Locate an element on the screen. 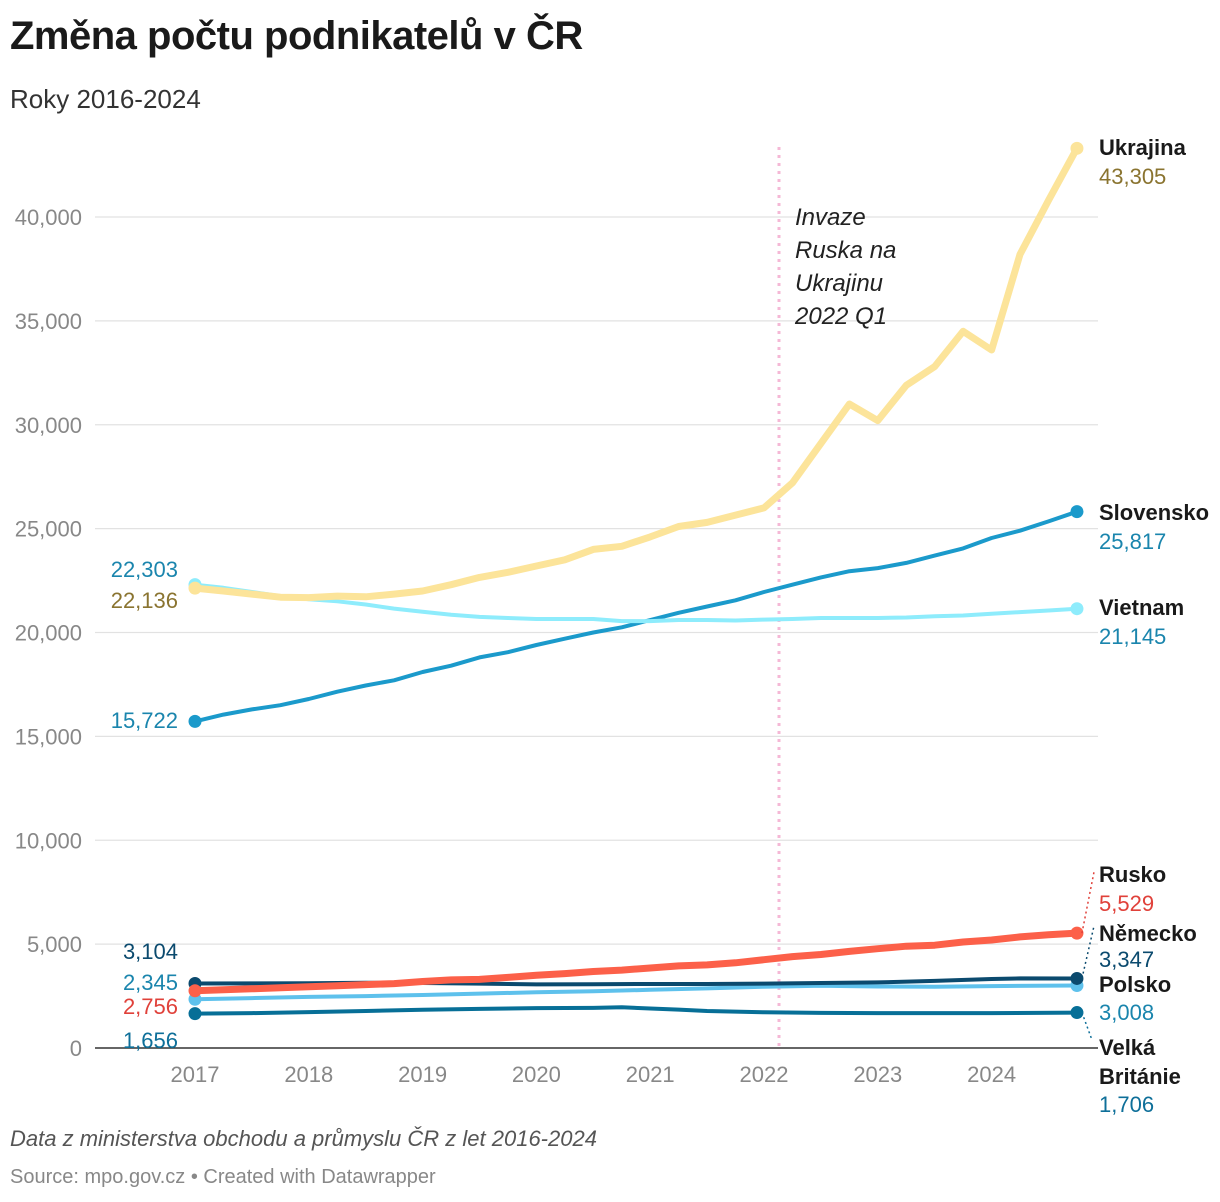 This screenshot has height=1202, width=1220. series-line-vietnam is located at coordinates (636, 603).